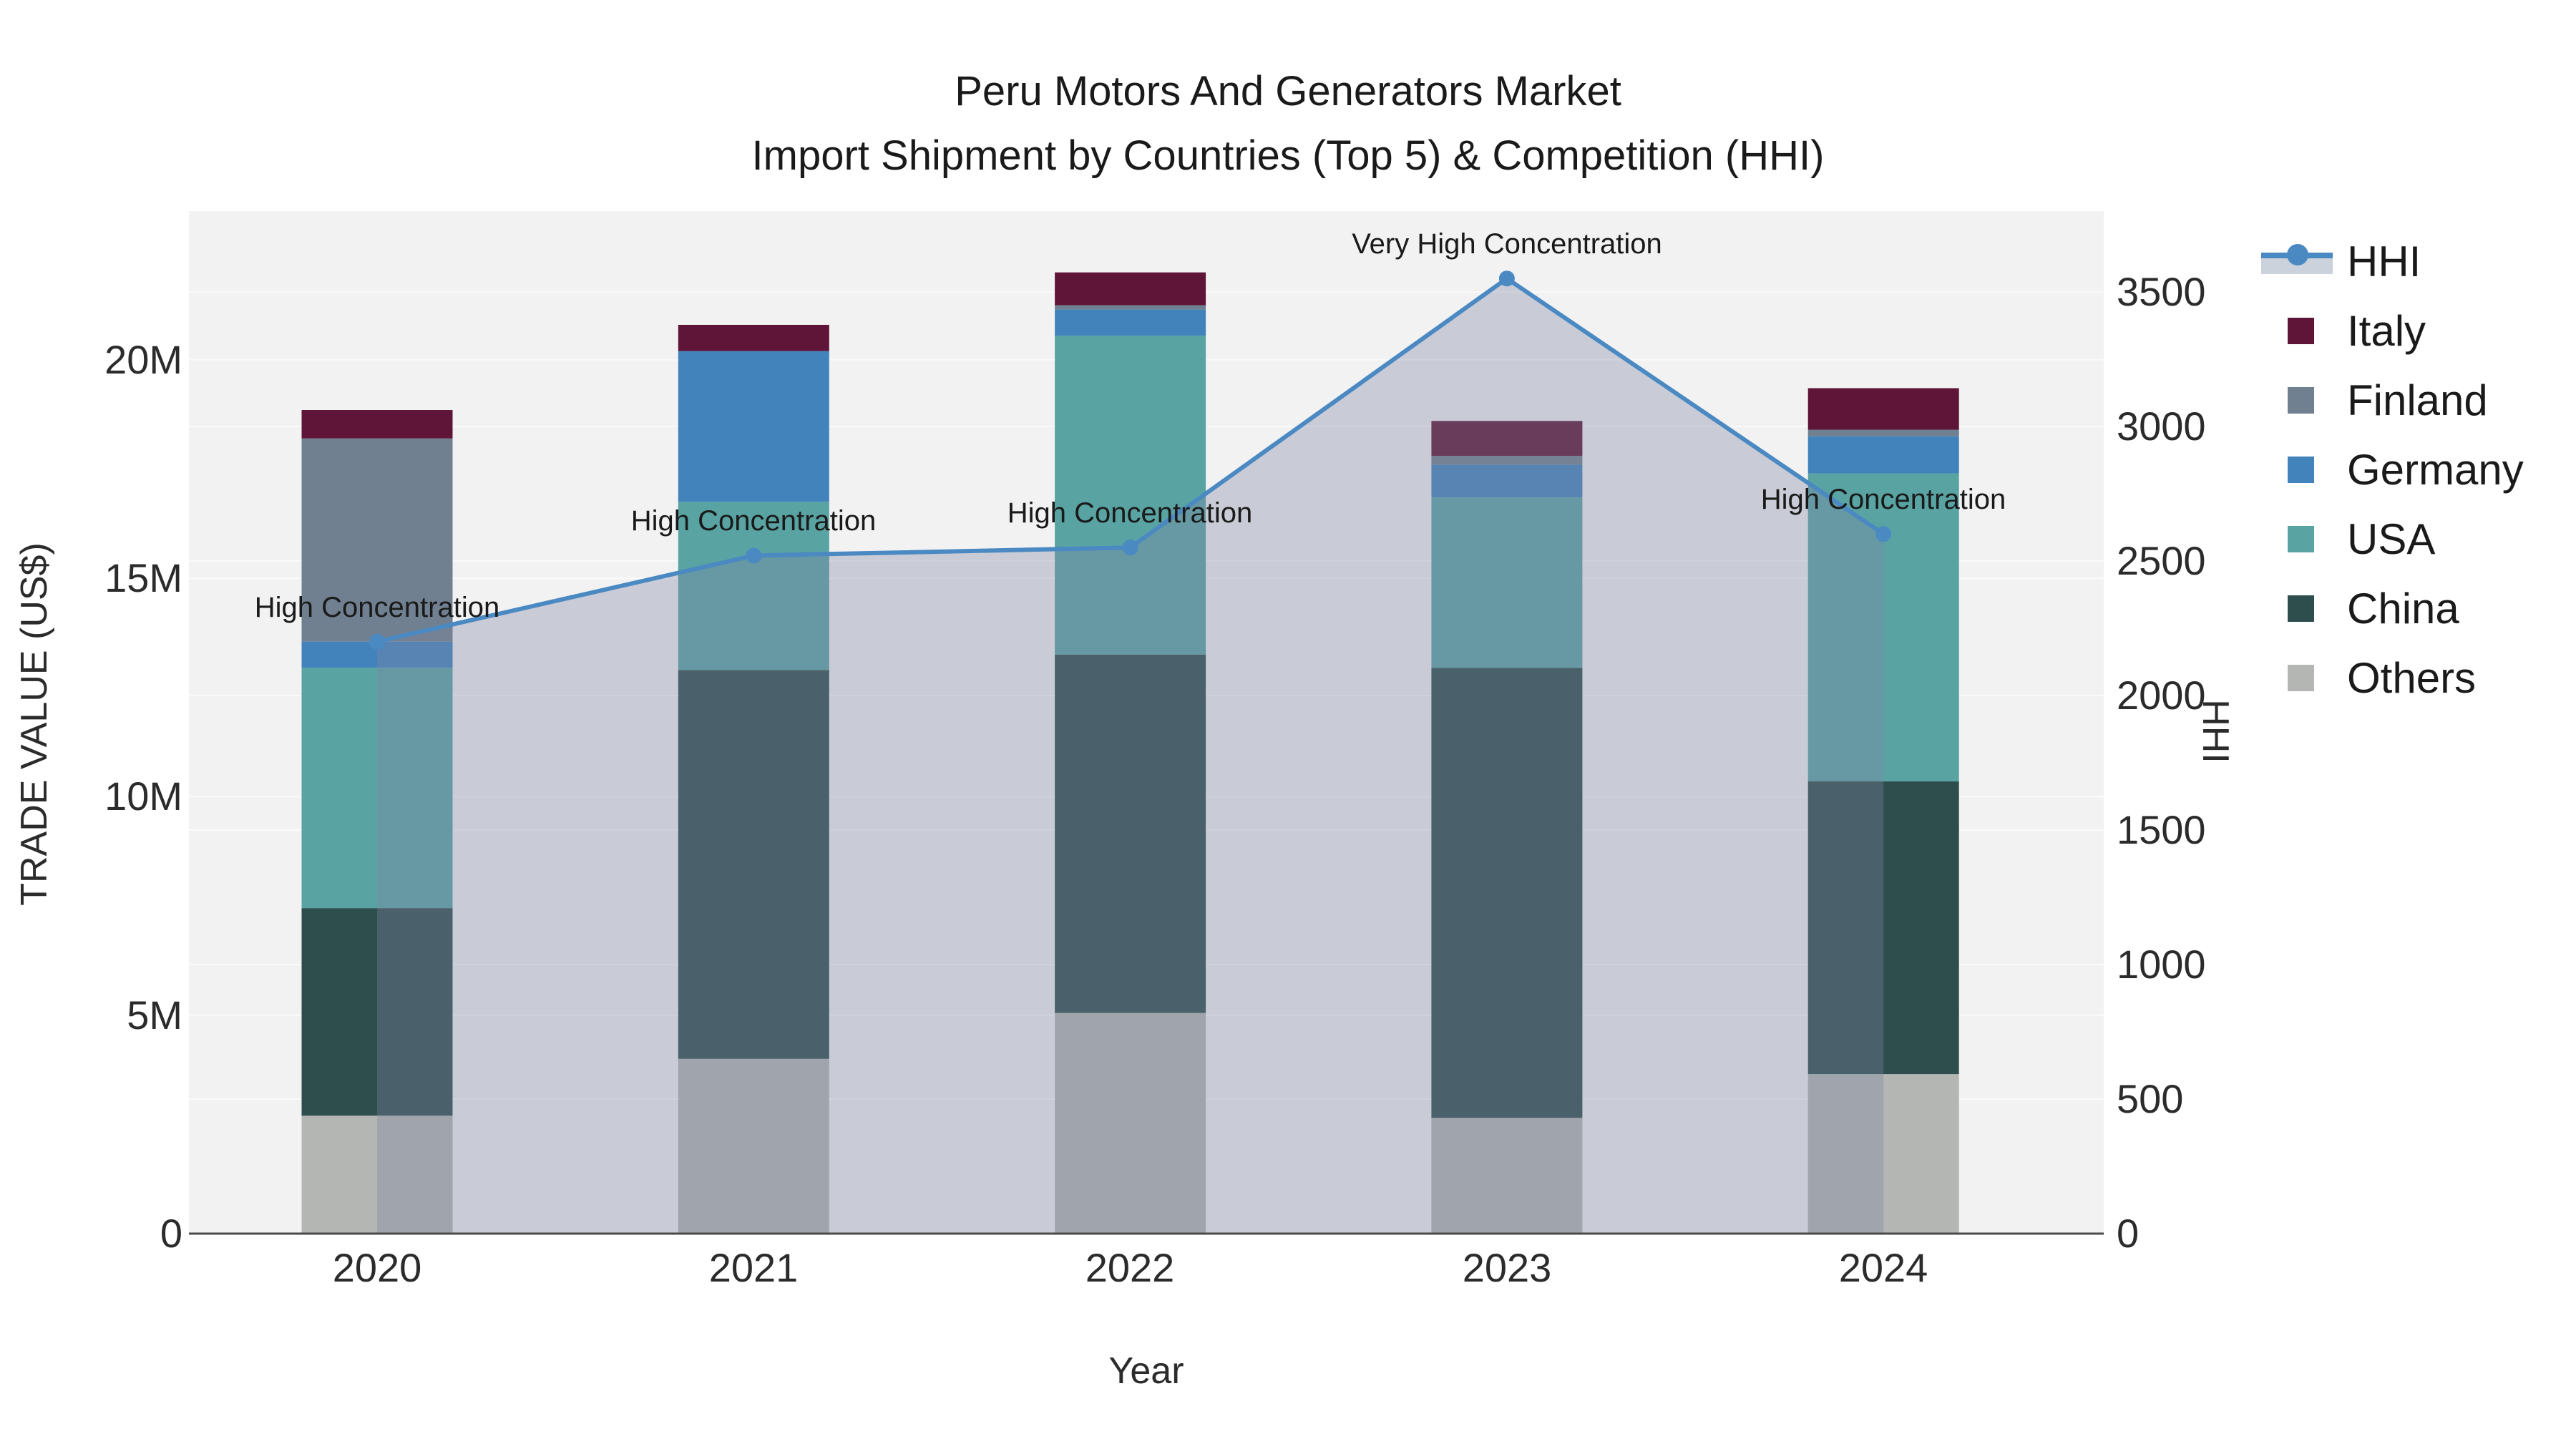 The image size is (2576, 1449). I want to click on y-right-tick: 1000, so click(2161, 964).